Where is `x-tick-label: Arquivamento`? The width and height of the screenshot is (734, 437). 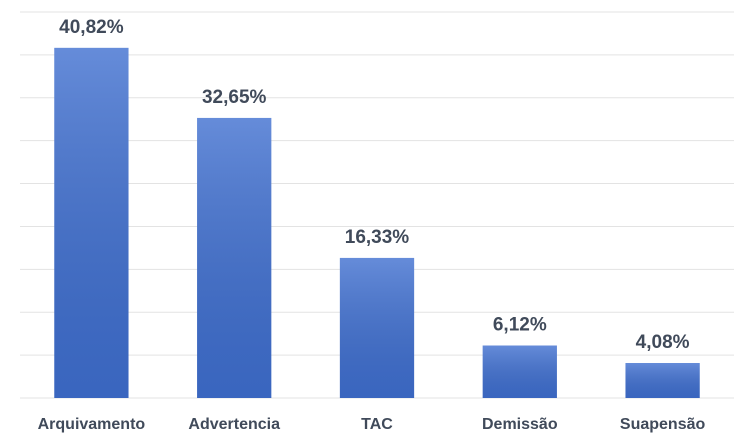 x-tick-label: Arquivamento is located at coordinates (92, 424).